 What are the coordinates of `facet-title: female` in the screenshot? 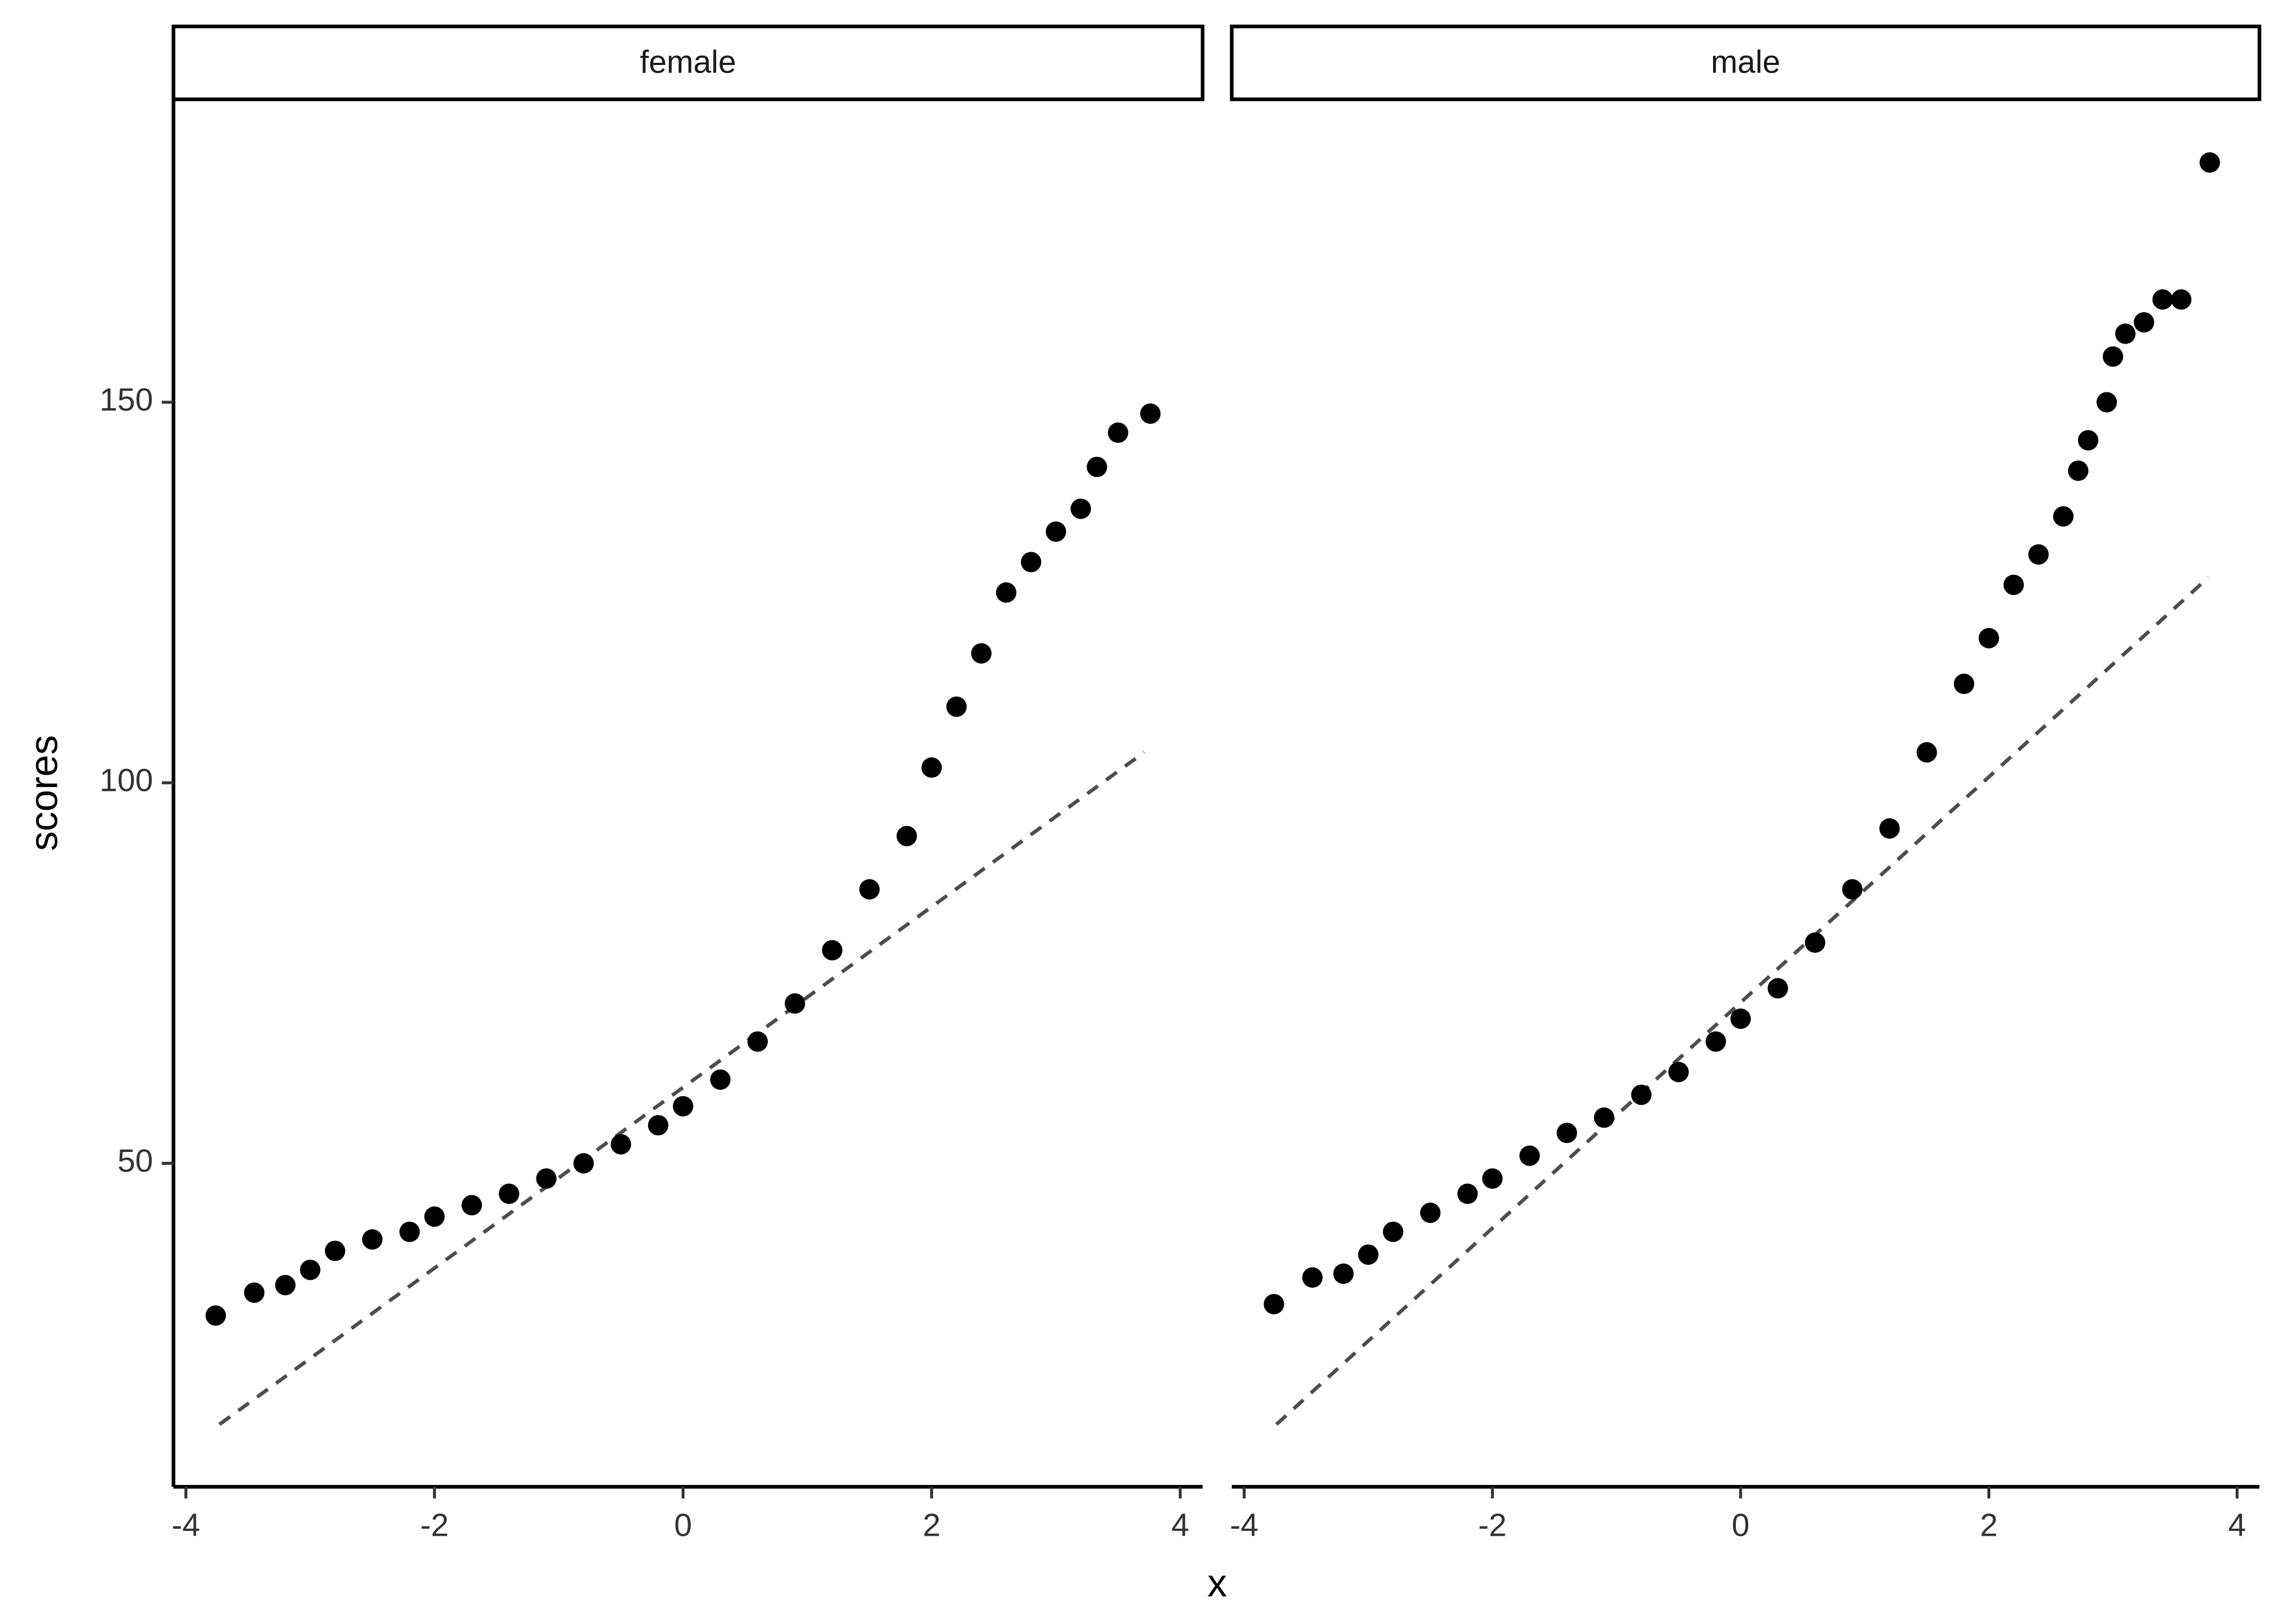 It's located at (688, 61).